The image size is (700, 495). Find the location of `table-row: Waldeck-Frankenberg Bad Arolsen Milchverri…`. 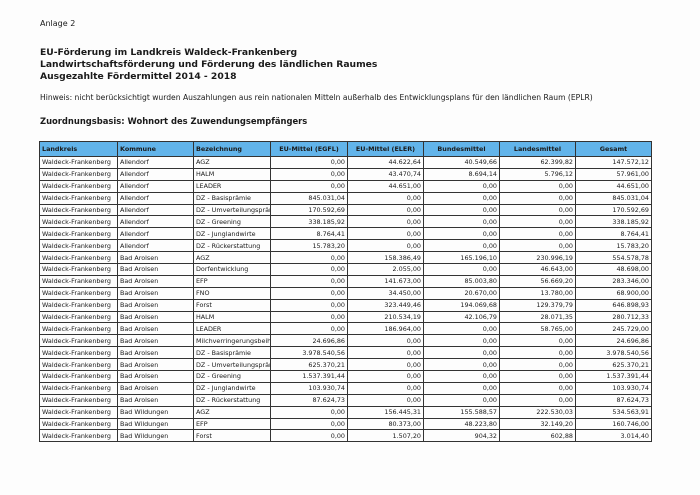

table-row: Waldeck-Frankenberg Bad Arolsen Milchverri… is located at coordinates (345, 341).